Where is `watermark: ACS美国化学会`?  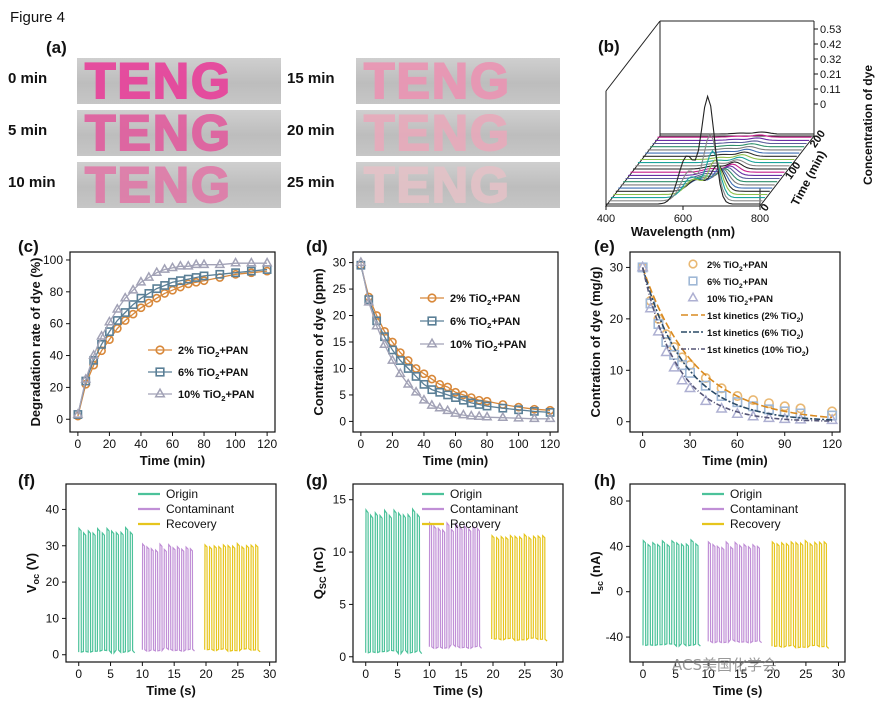 watermark: ACS美国化学会 is located at coordinates (724, 665).